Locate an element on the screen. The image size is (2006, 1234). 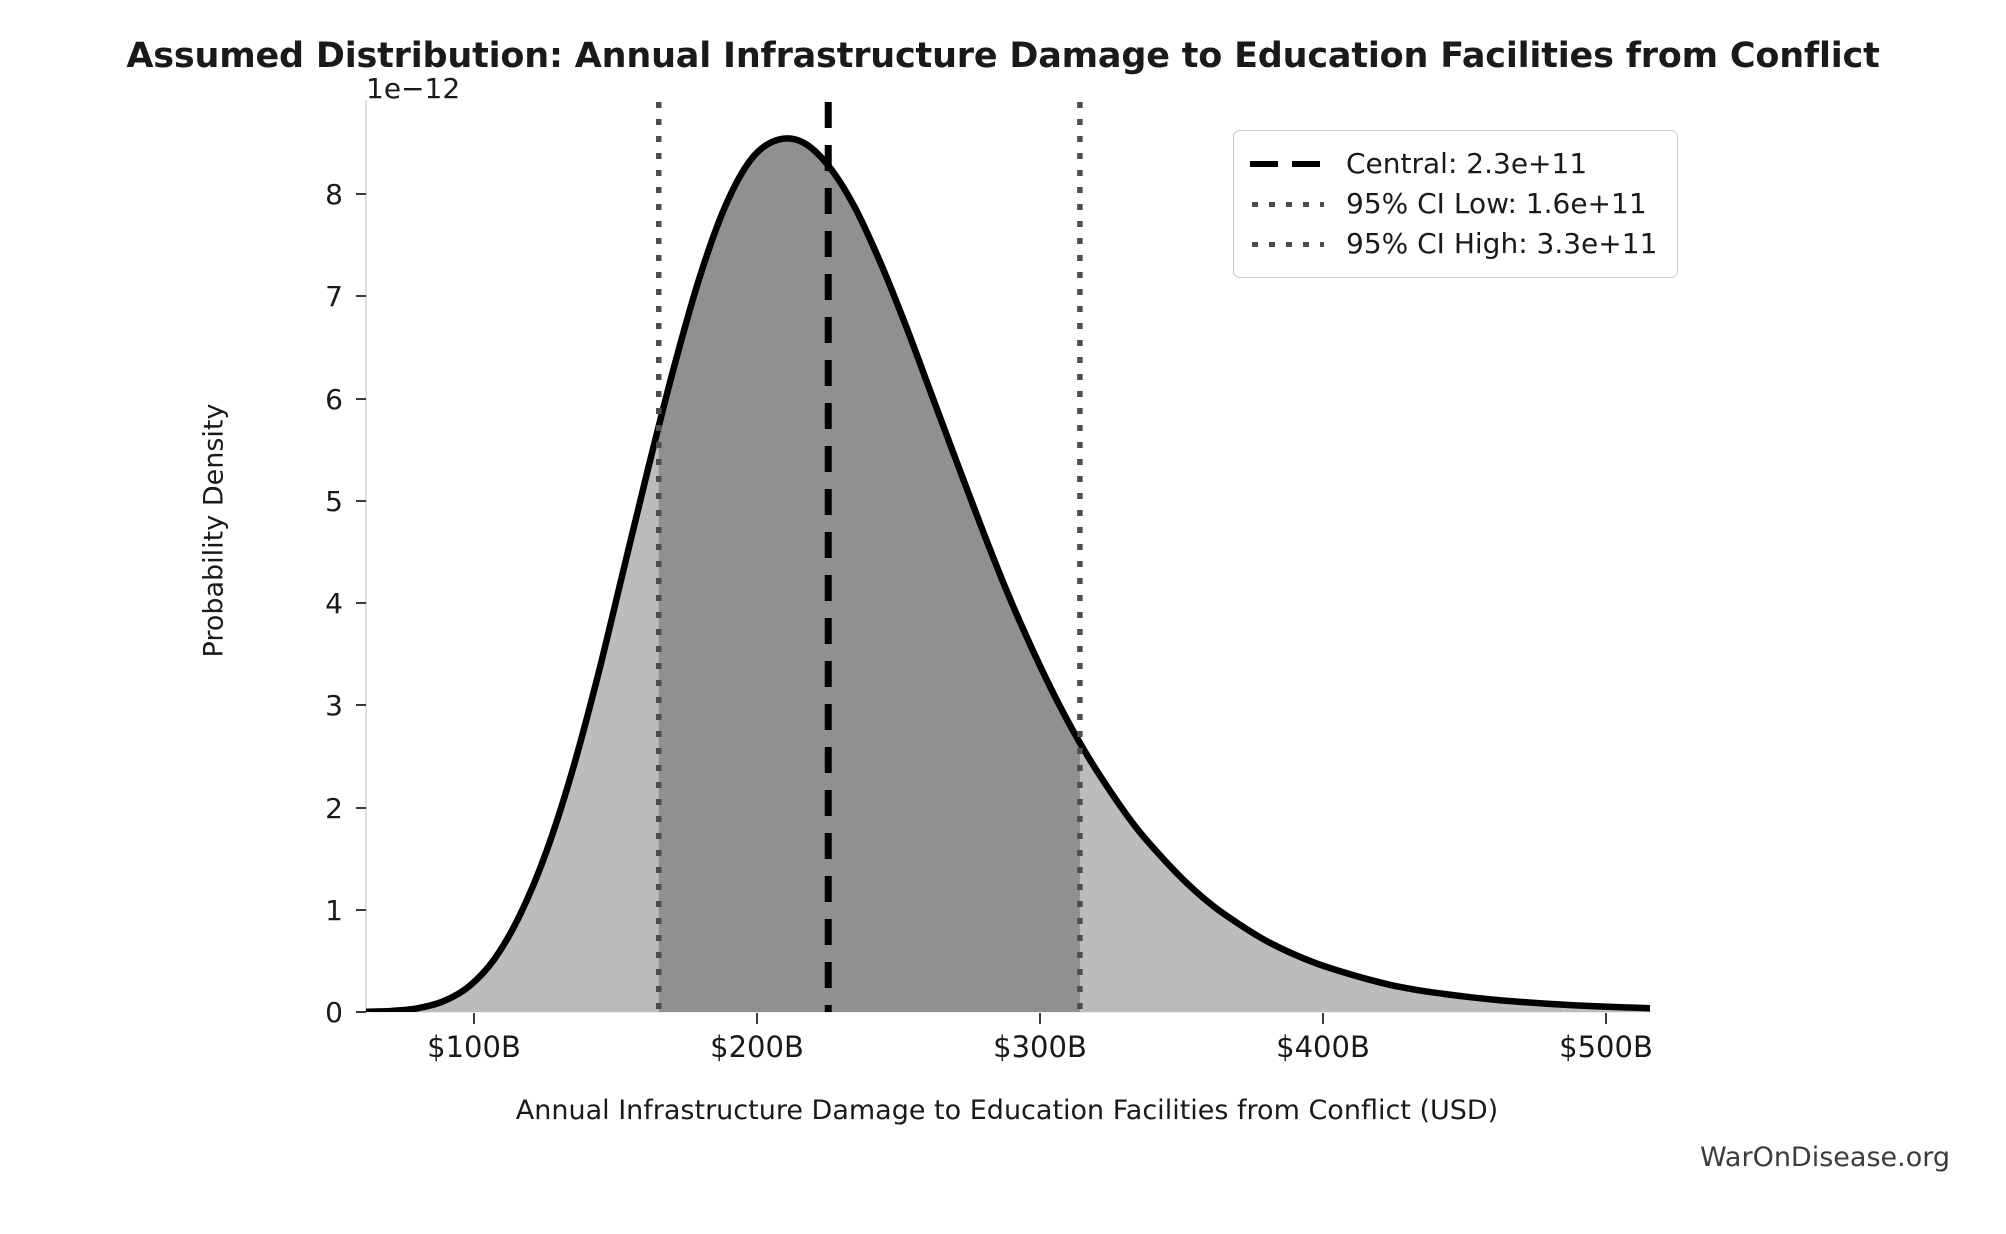
x-axis-spine is located at coordinates (1008, 1012).